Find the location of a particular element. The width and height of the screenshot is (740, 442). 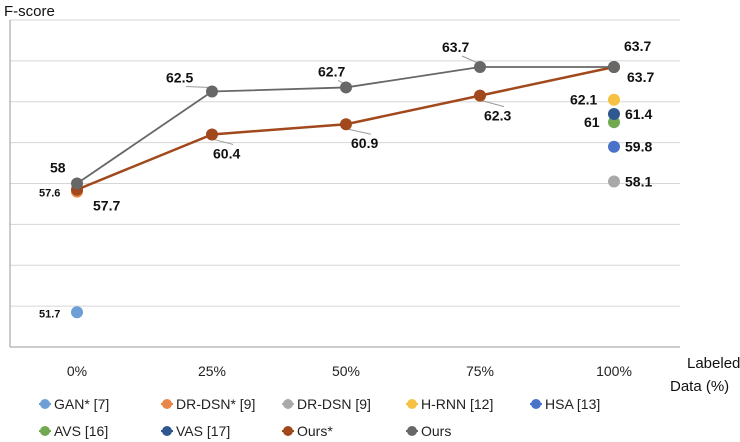

x-axis-title: Labeled Data (%) is located at coordinates (705, 375).